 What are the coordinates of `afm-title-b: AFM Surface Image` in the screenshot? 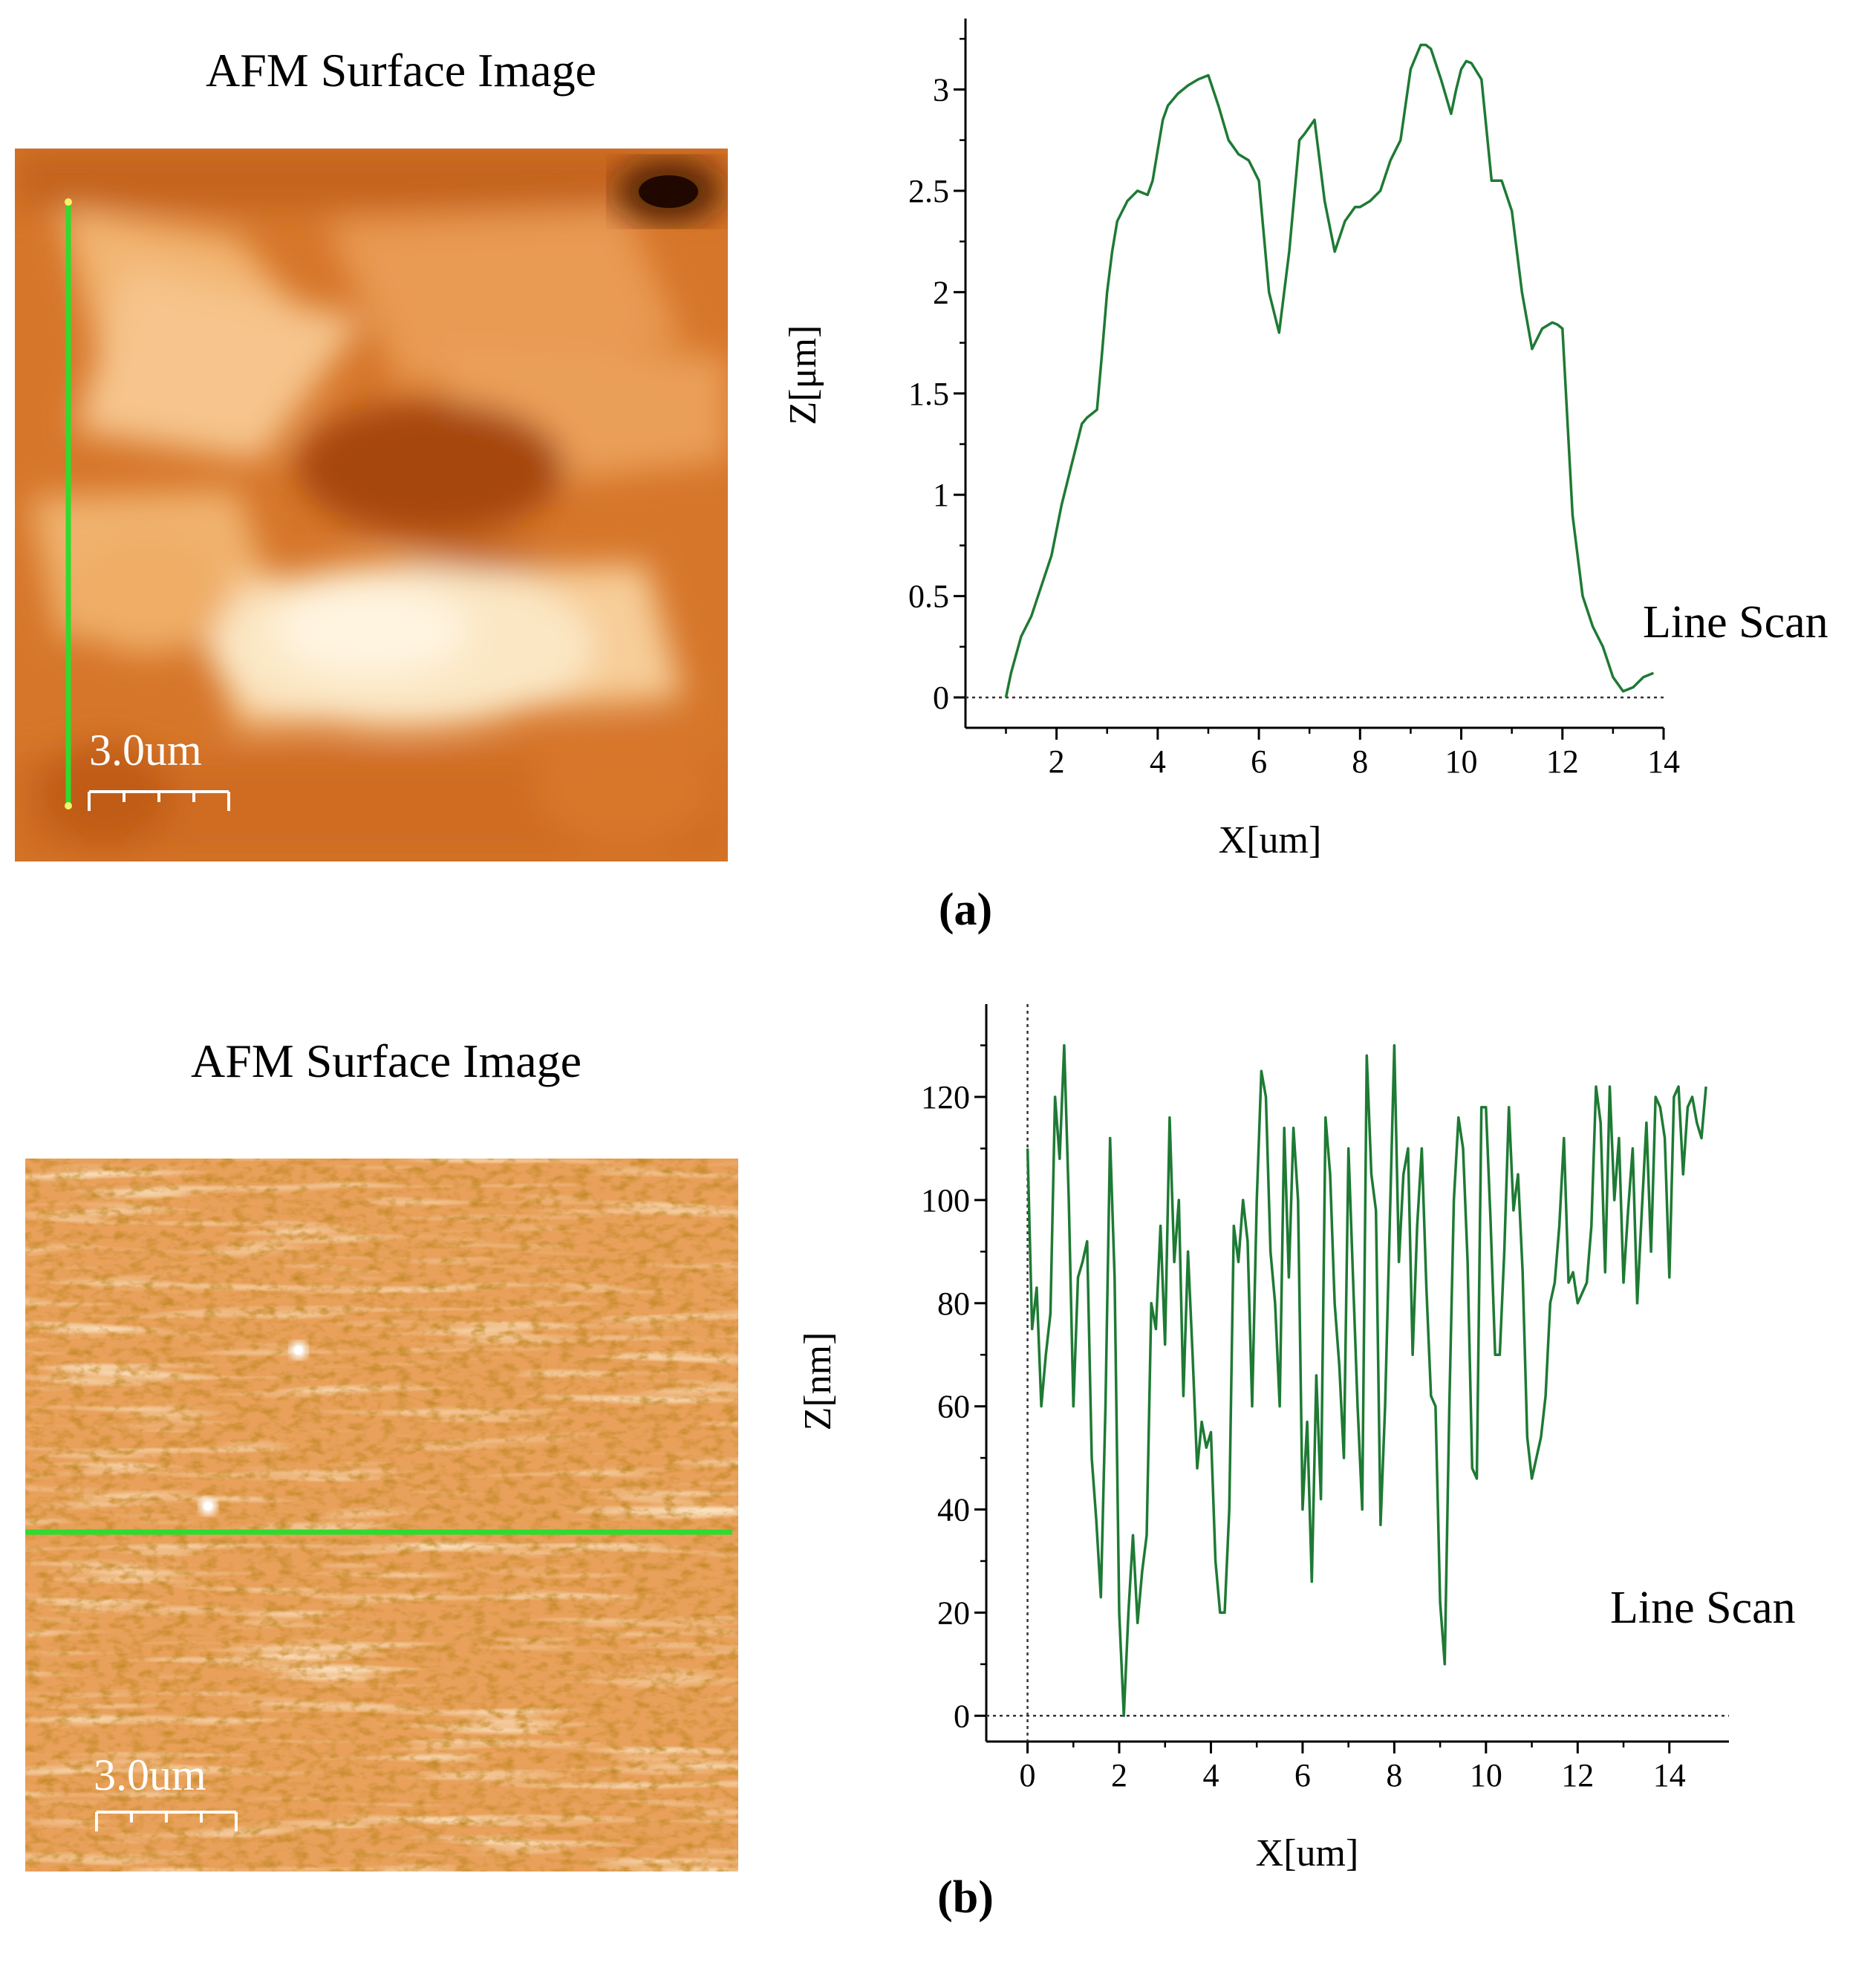 It's located at (386, 1061).